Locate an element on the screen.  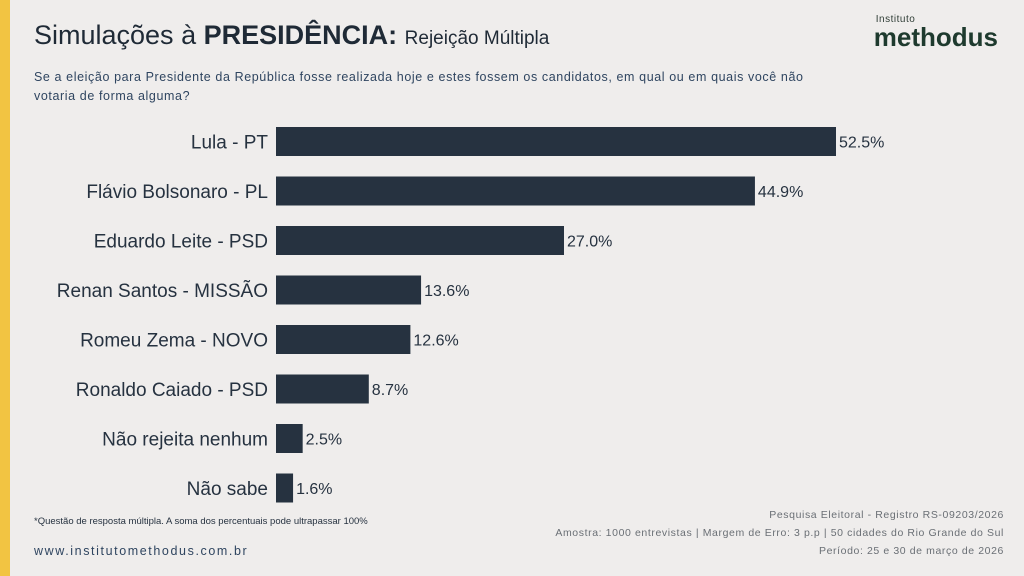
category-label: Não rejeita nenhum is located at coordinates (185, 440).